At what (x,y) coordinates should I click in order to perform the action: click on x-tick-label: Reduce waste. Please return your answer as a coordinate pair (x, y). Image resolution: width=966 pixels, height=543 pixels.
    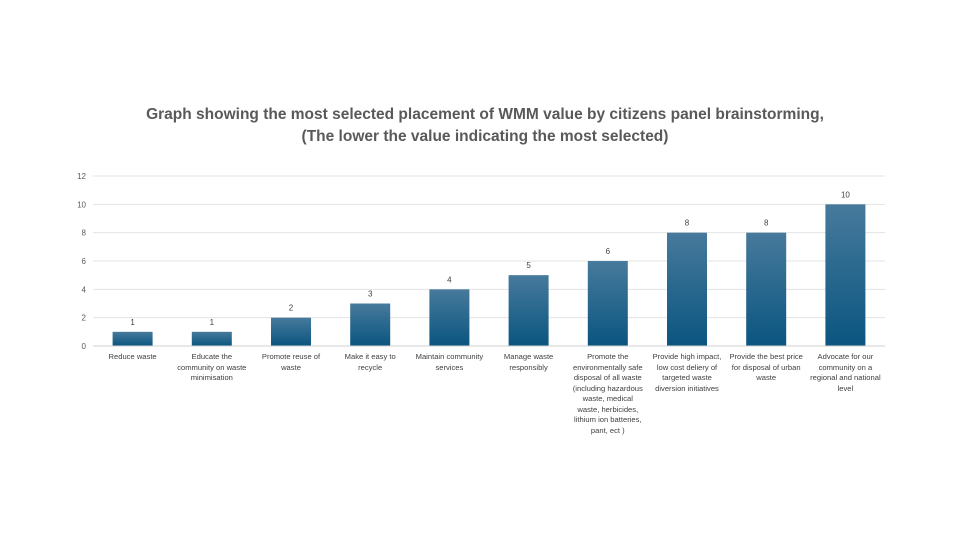
    Looking at the image, I should click on (132, 356).